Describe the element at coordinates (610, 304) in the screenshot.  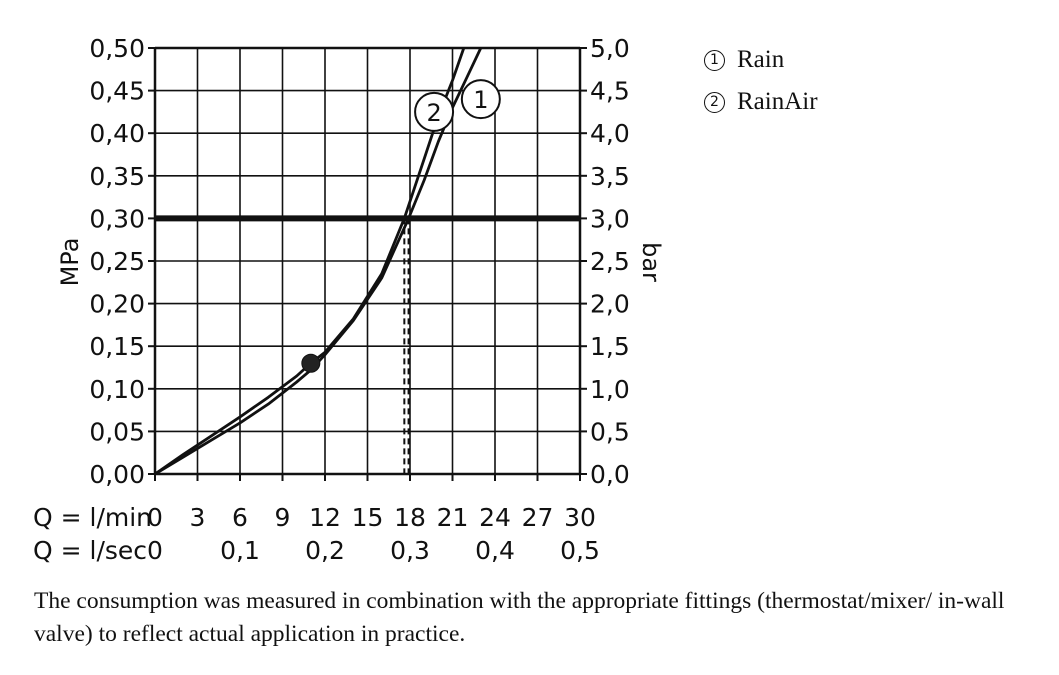
I see `right-tick-label: 2,0` at that location.